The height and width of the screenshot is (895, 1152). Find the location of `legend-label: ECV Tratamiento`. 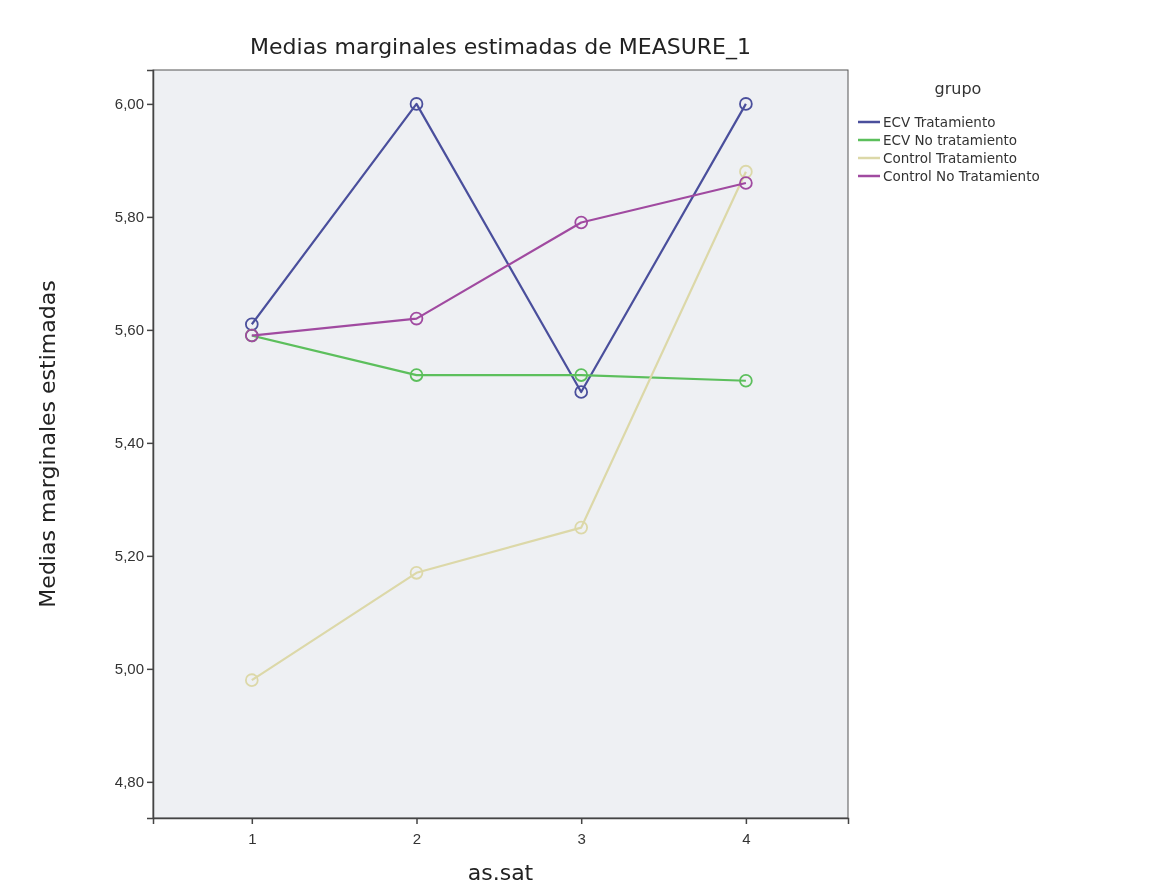

legend-label: ECV Tratamiento is located at coordinates (939, 122).